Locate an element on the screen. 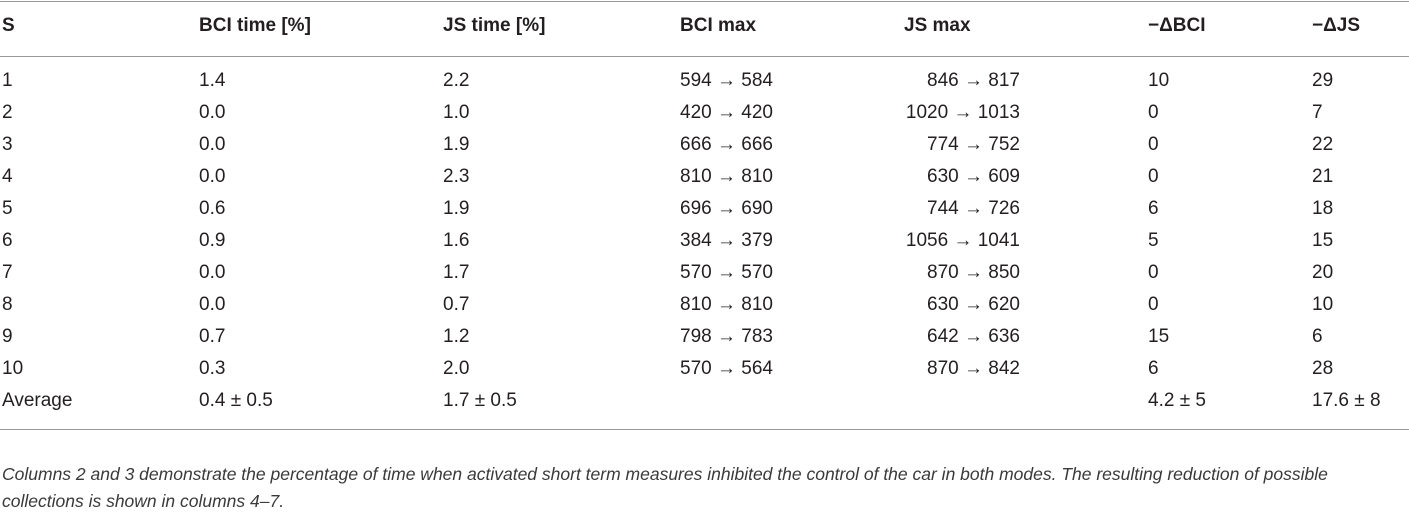 Image resolution: width=1409 pixels, height=515 pixels. cell-delta-js: 18 is located at coordinates (1323, 208).